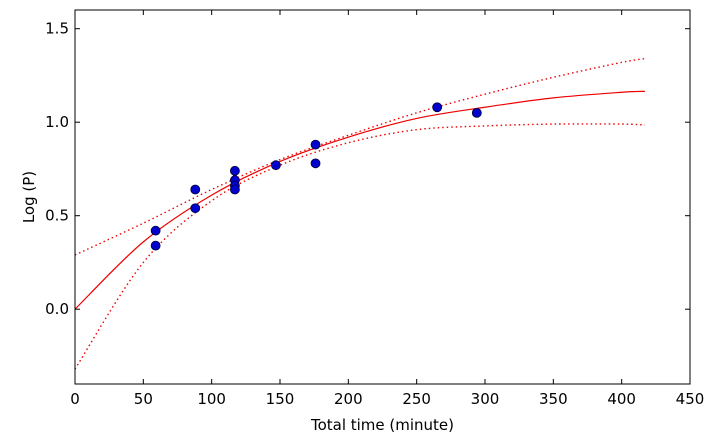  Describe the element at coordinates (57, 216) in the screenshot. I see `y-tick-label: 0.5` at that location.